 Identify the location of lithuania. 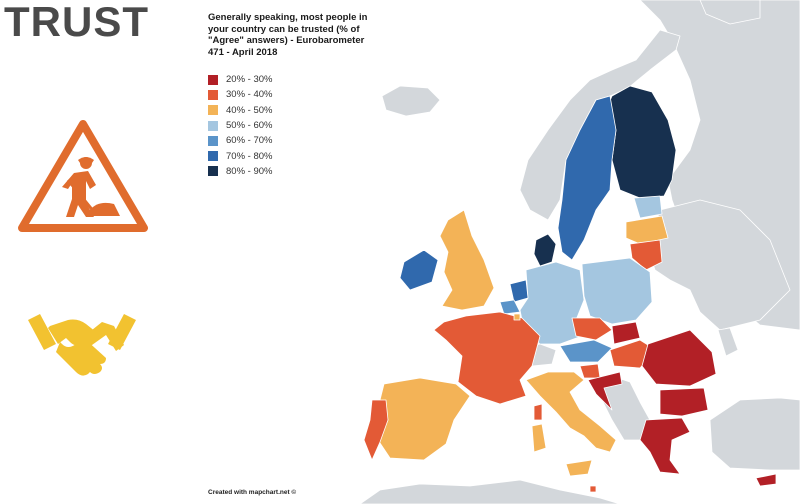
(646, 255).